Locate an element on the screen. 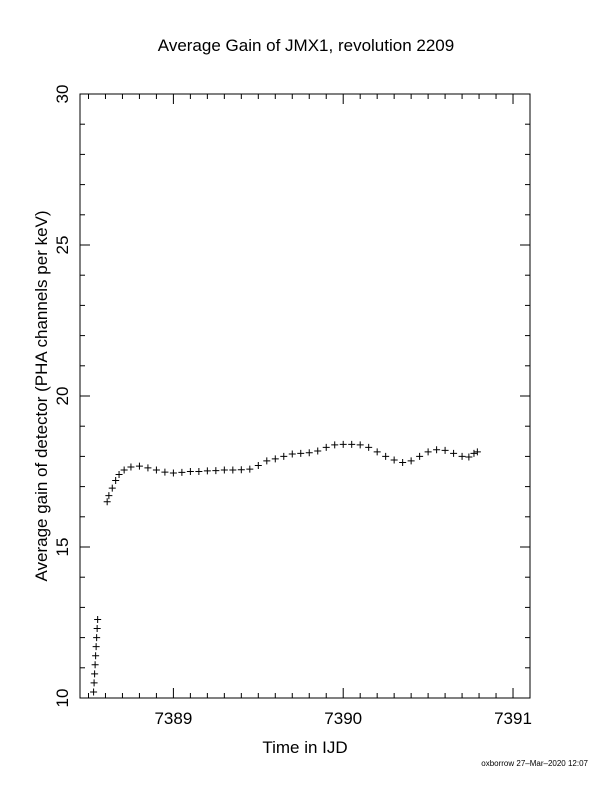 Image resolution: width=612 pixels, height=792 pixels. chart-title: Average Gain of JMX1, revolution 2209 is located at coordinates (306, 45).